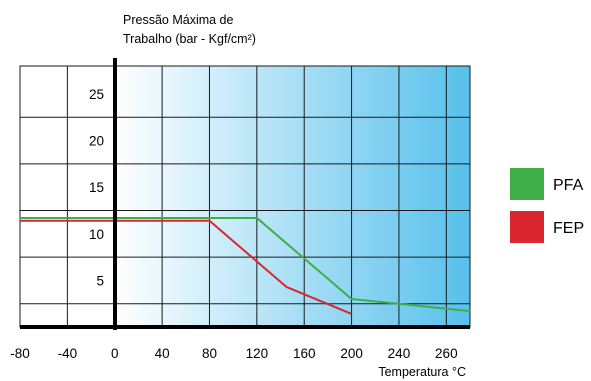  I want to click on legend-swatch-fep, so click(527, 227).